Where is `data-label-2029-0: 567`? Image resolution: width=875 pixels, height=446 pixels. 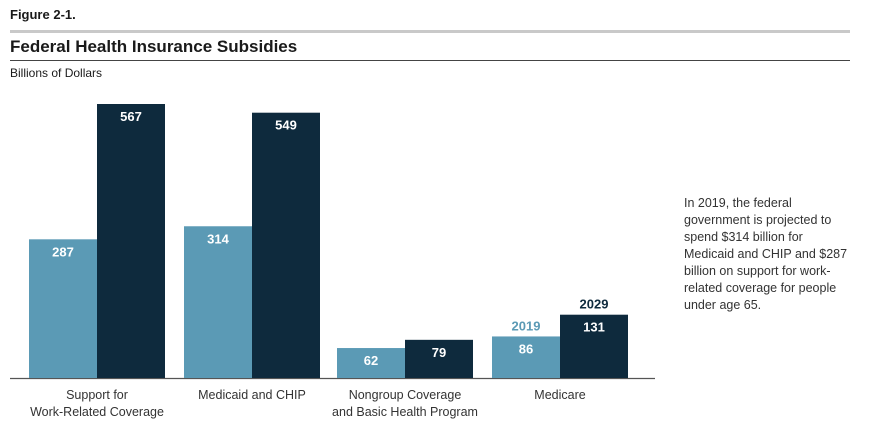 data-label-2029-0: 567 is located at coordinates (131, 116).